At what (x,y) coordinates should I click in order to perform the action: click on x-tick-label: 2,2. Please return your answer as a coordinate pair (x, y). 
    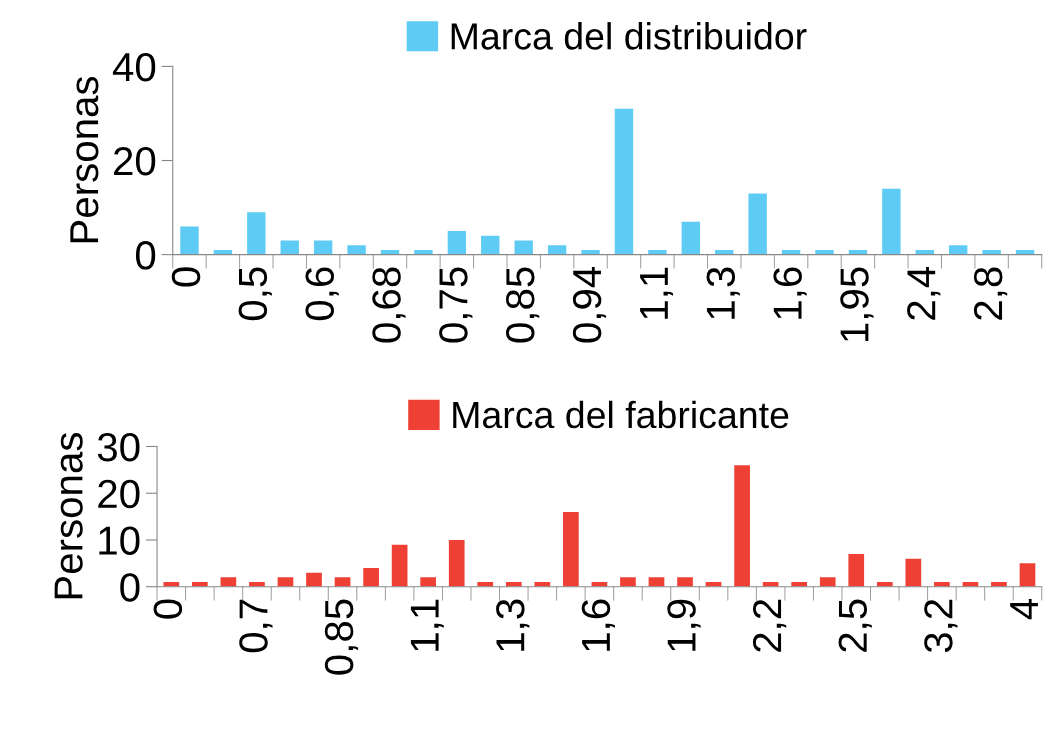
    Looking at the image, I should click on (769, 625).